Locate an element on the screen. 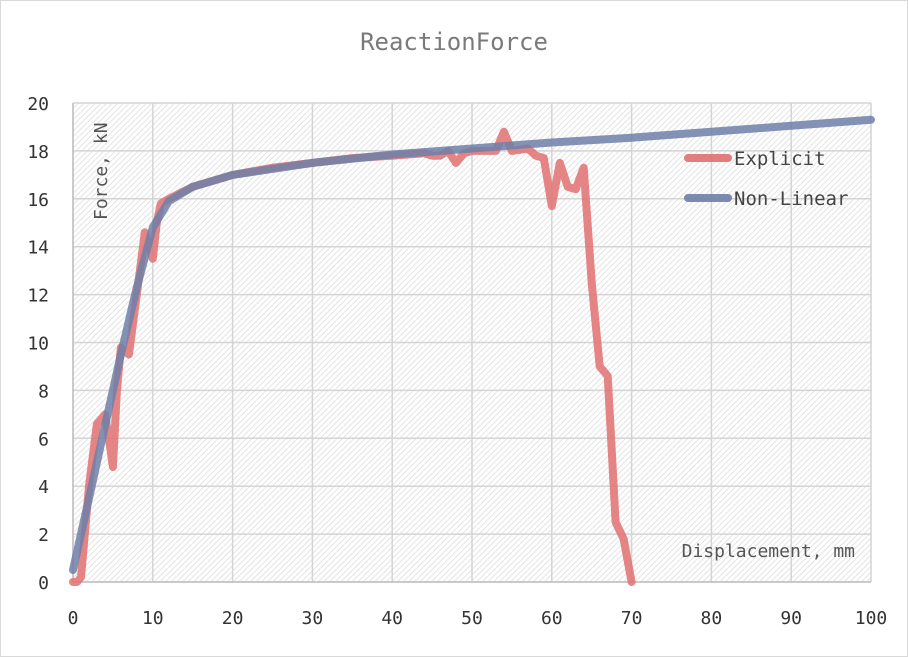 This screenshot has width=908, height=657. chart-title: ReactionForce is located at coordinates (454, 42).